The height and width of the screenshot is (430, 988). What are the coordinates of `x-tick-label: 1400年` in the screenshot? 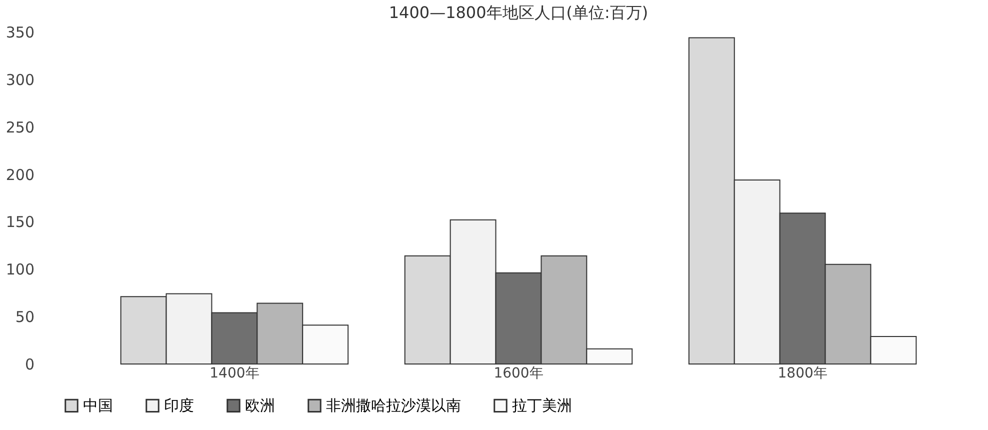 It's located at (235, 374).